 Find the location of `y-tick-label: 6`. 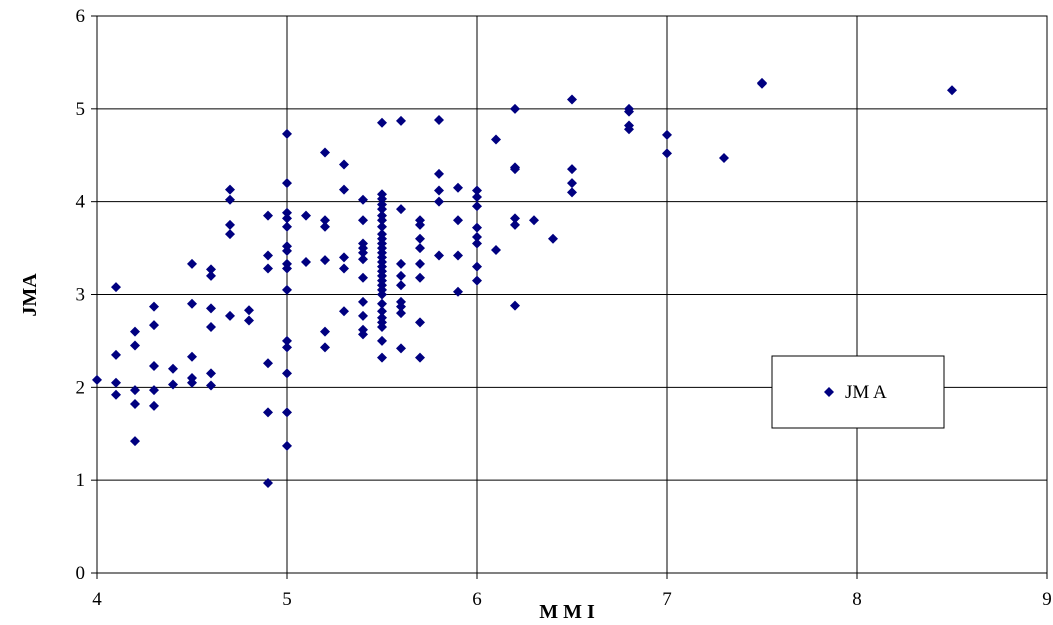

y-tick-label: 6 is located at coordinates (81, 16).